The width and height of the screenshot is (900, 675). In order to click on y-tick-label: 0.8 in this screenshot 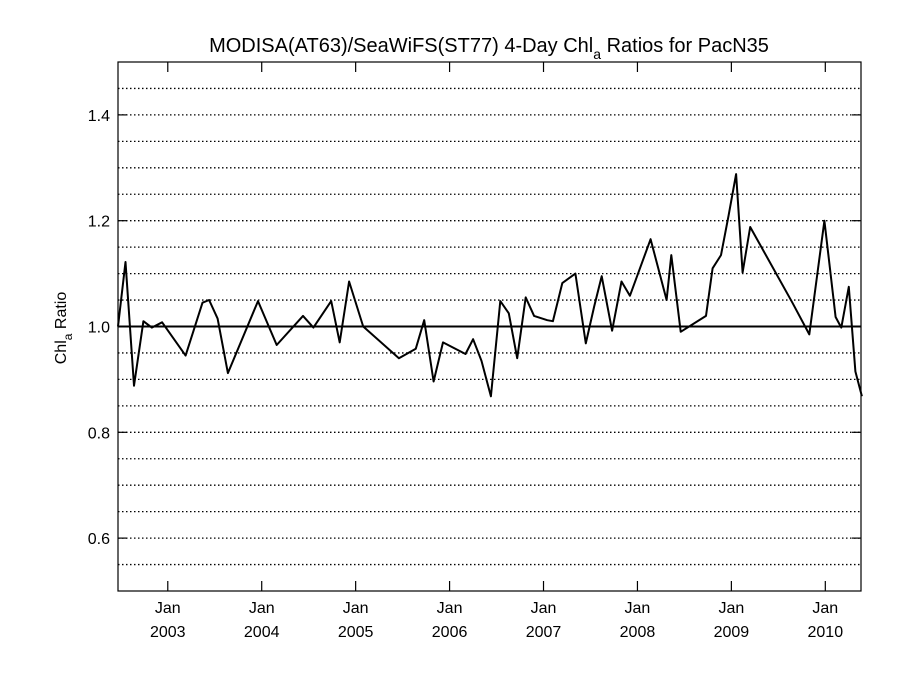, I will do `click(99, 433)`.